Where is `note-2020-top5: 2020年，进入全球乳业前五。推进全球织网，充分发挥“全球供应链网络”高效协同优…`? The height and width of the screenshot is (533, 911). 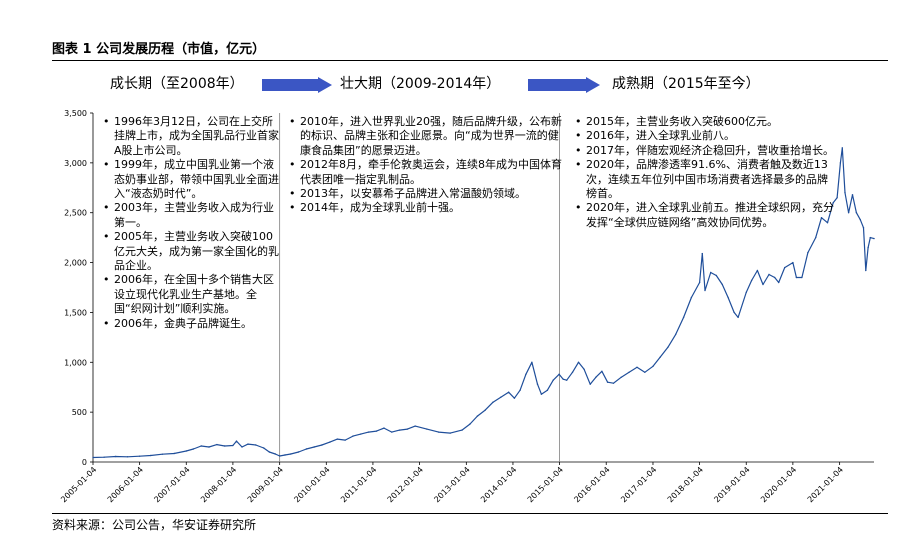
note-2020-top5: 2020年，进入全球乳业前五。推进全球织网，充分发挥“全球供应链网络”高效协同优… is located at coordinates (705, 215).